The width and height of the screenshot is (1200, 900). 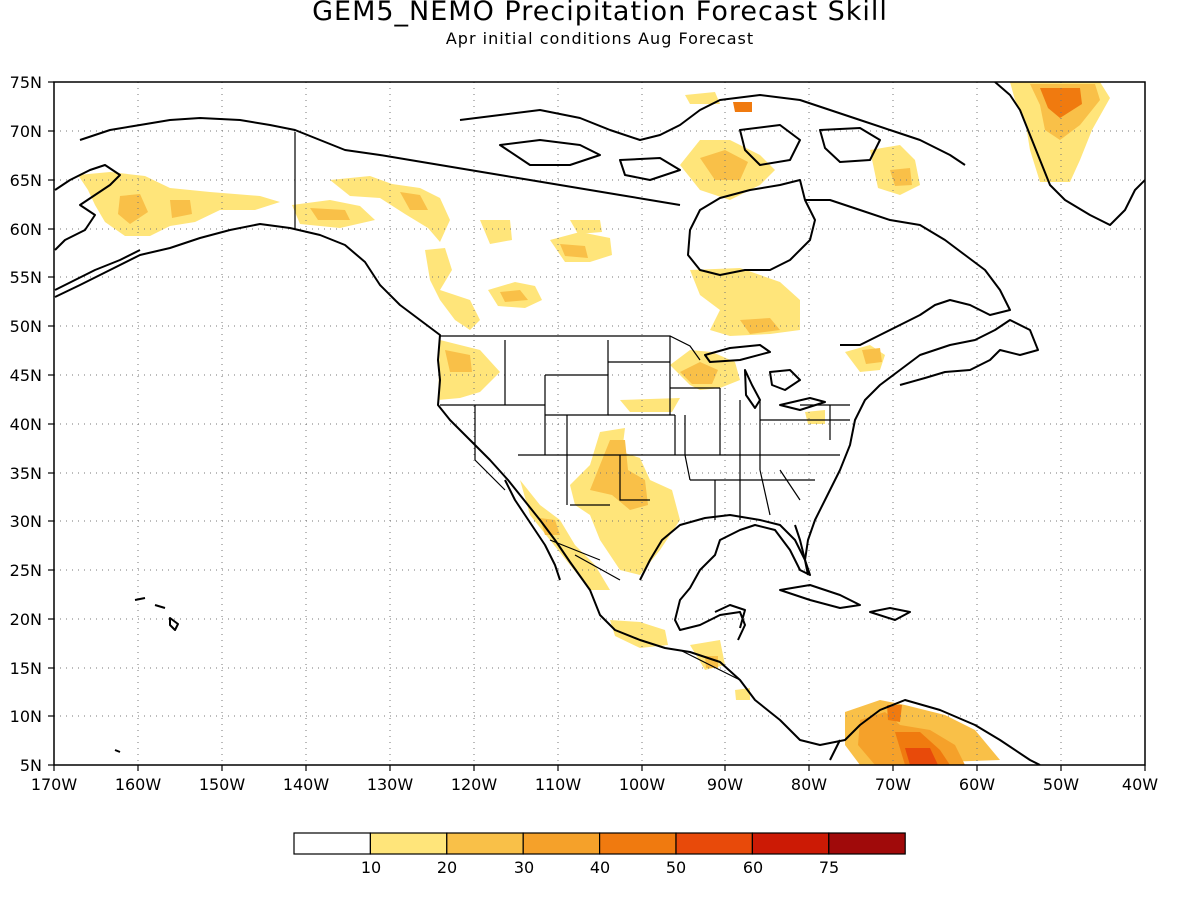 What do you see at coordinates (642, 784) in the screenshot?
I see `lon-label: 100W` at bounding box center [642, 784].